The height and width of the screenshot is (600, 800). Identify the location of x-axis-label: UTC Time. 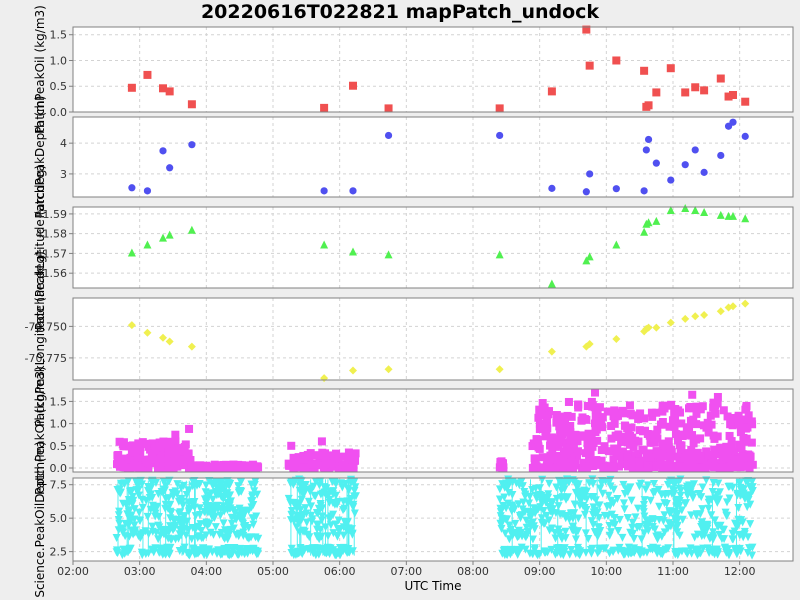
(433, 586).